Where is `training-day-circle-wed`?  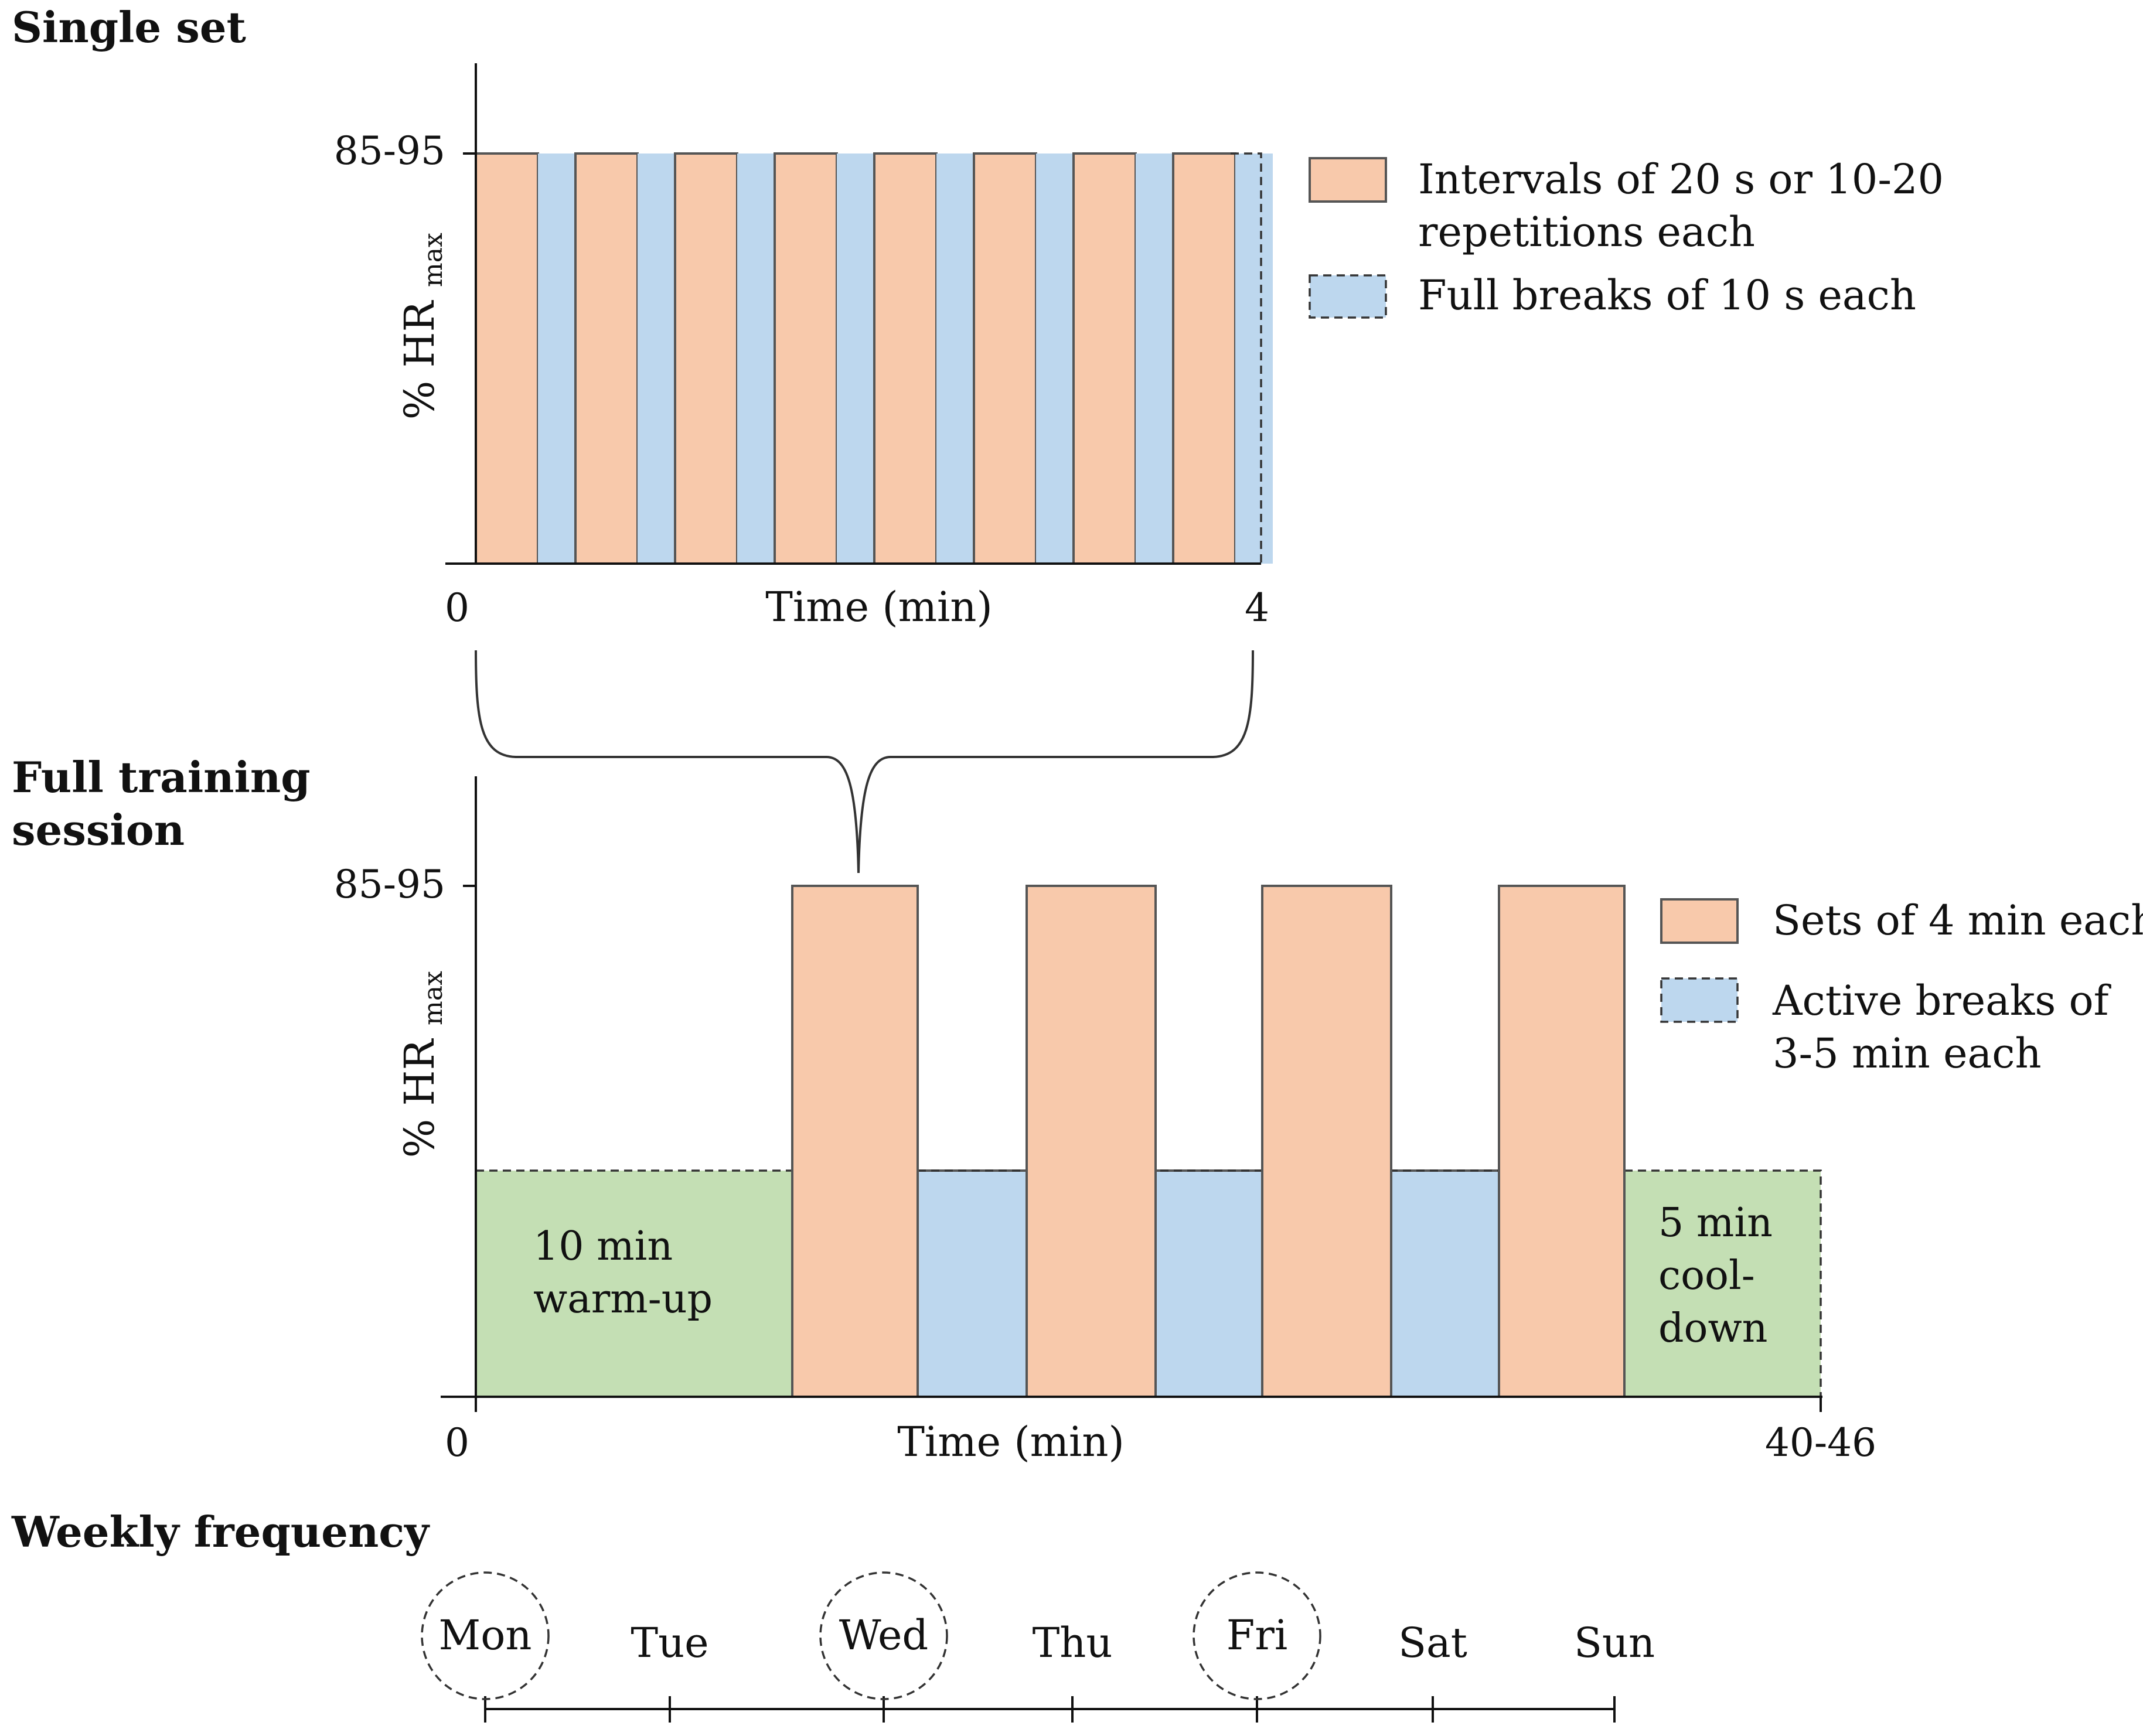
training-day-circle-wed is located at coordinates (883, 1635).